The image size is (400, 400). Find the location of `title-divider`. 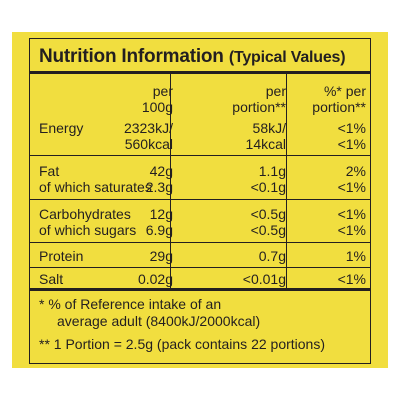

title-divider is located at coordinates (200, 72).